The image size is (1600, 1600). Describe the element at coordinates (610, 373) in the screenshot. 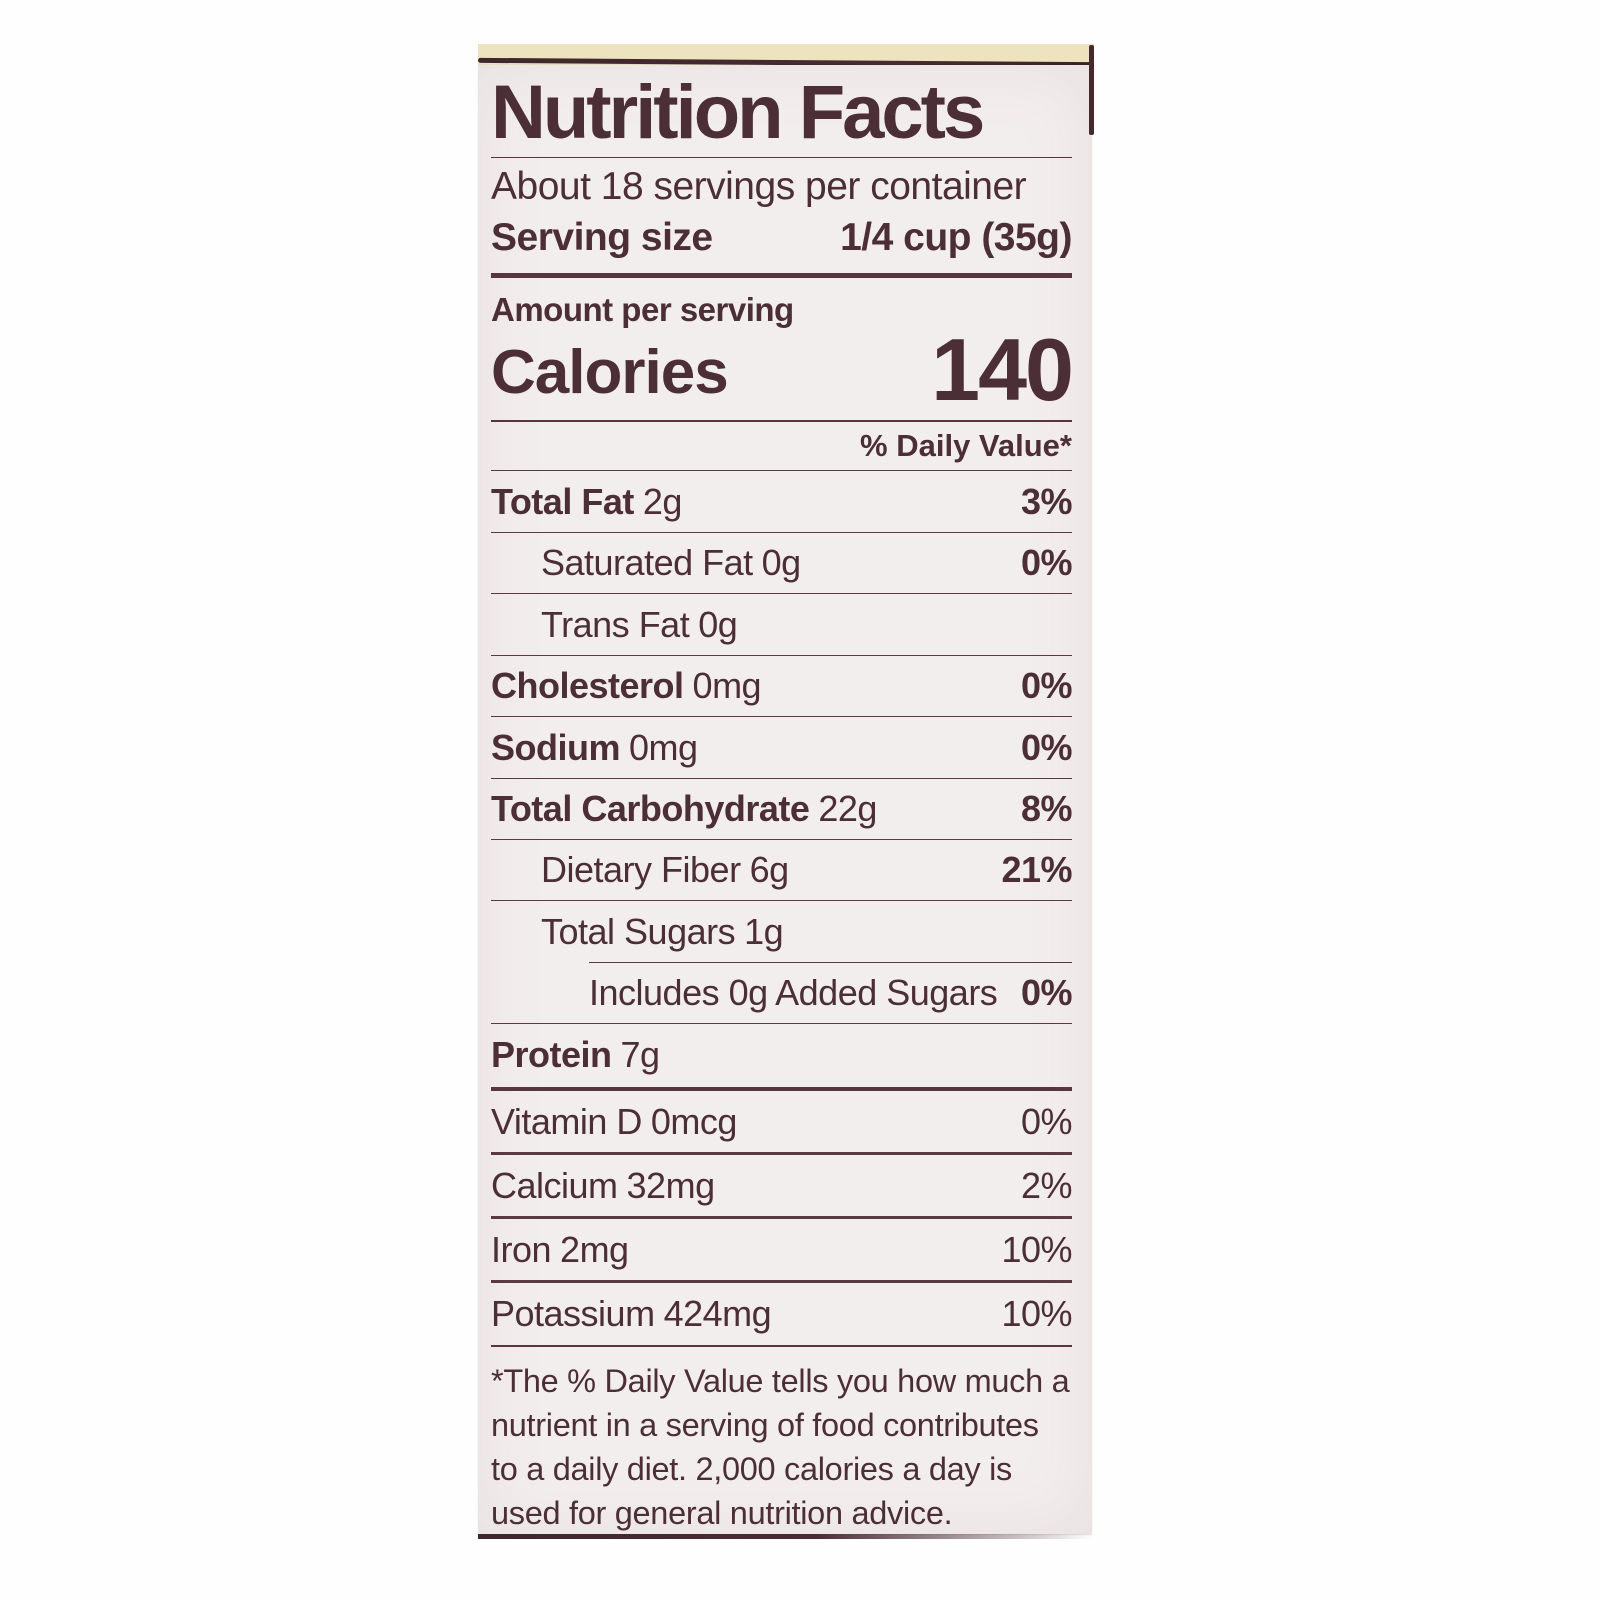

I see `calories-label: Calories` at that location.